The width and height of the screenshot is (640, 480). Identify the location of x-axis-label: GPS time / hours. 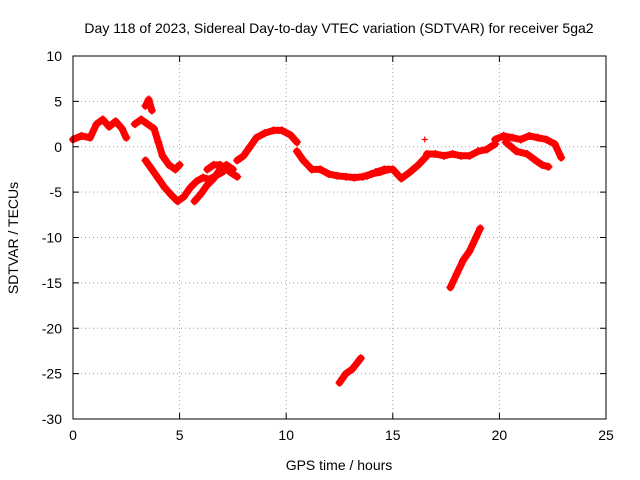
(339, 465).